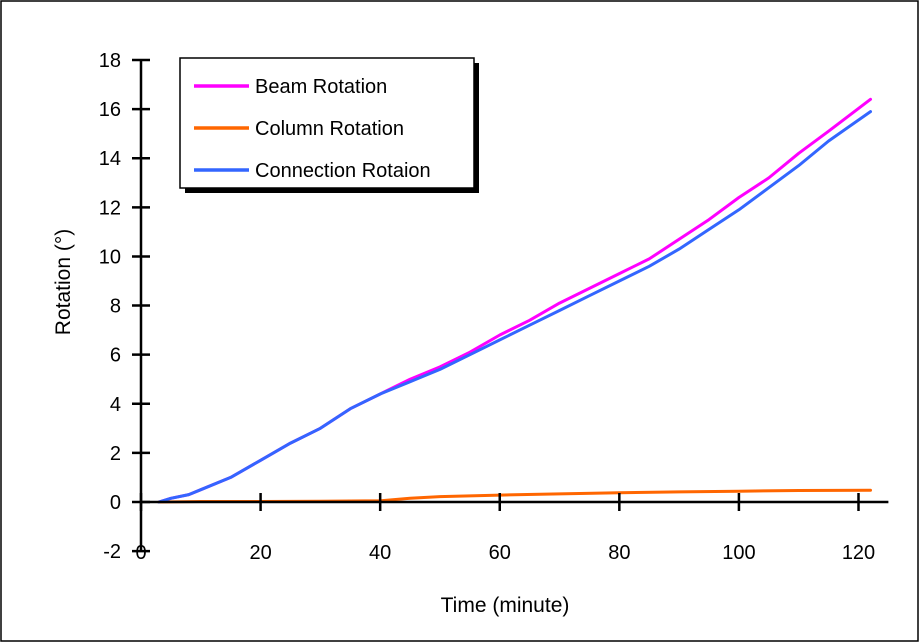 The width and height of the screenshot is (919, 642). I want to click on x-tick-label: 60, so click(500, 553).